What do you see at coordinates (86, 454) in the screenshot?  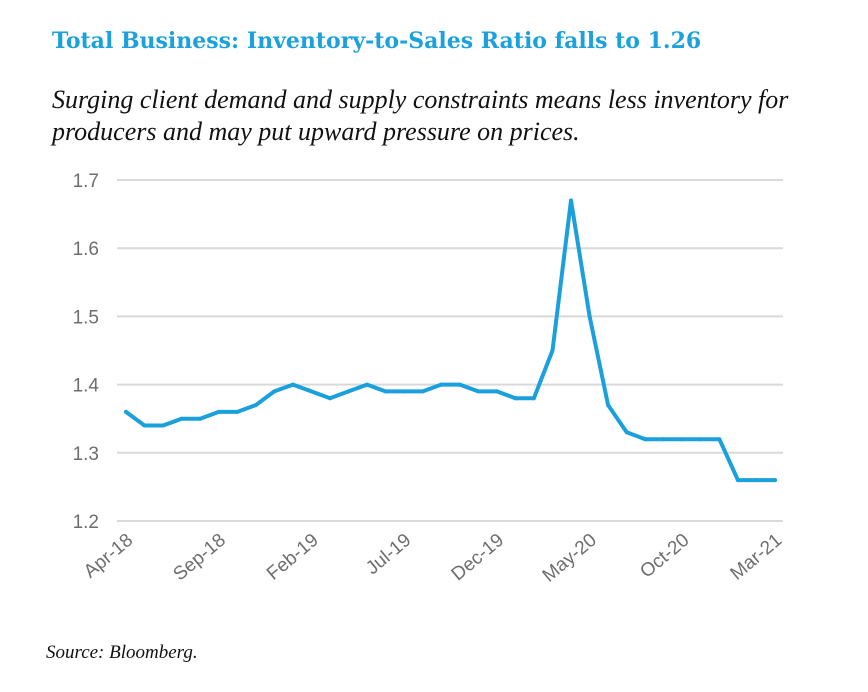 I see `y-tick-label: 1.3` at bounding box center [86, 454].